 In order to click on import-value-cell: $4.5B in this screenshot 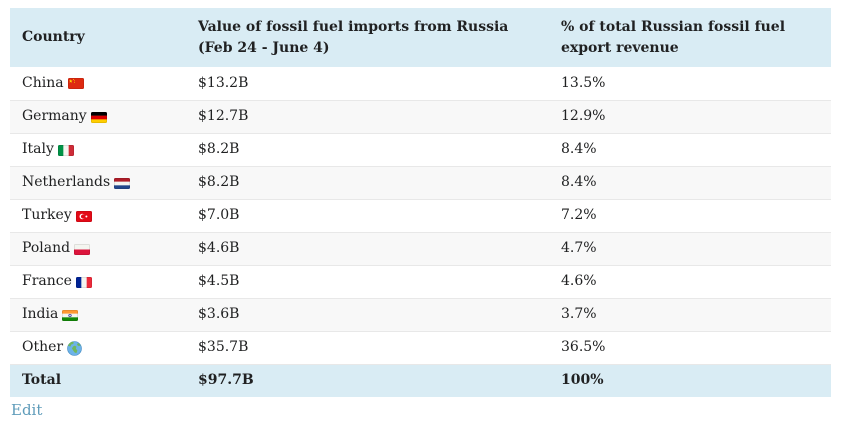, I will do `click(219, 281)`.